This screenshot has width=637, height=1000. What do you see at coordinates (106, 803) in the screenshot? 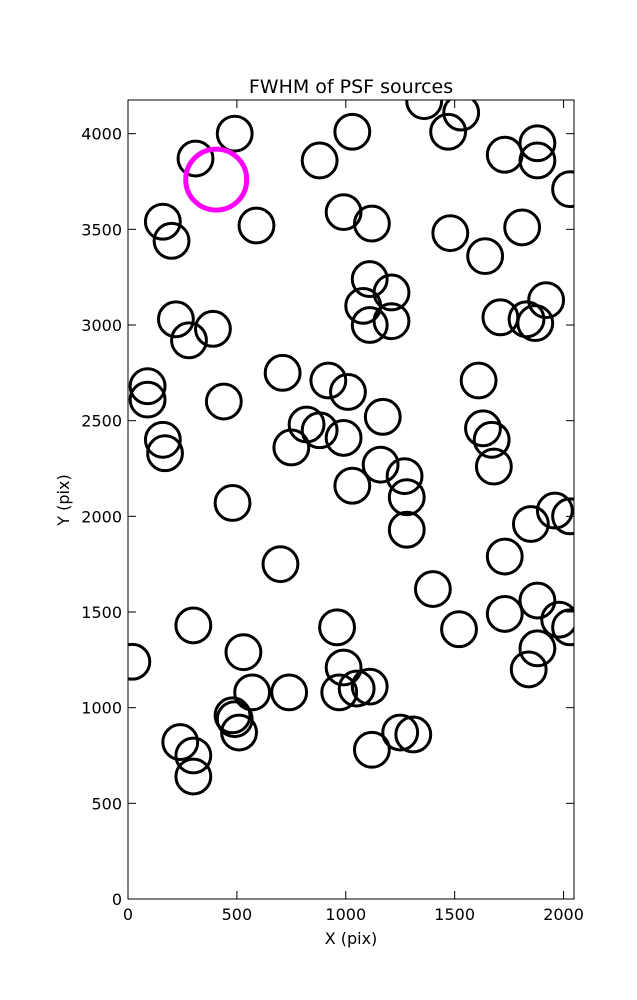
I see `y-tick-label-500: 500` at bounding box center [106, 803].